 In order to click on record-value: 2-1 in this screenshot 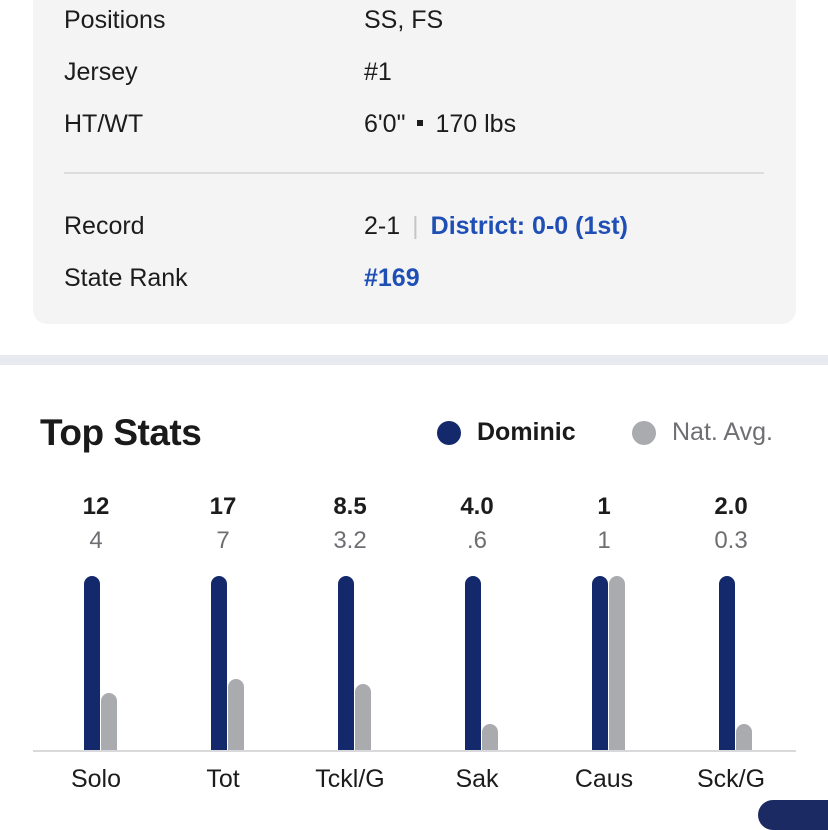, I will do `click(382, 226)`.